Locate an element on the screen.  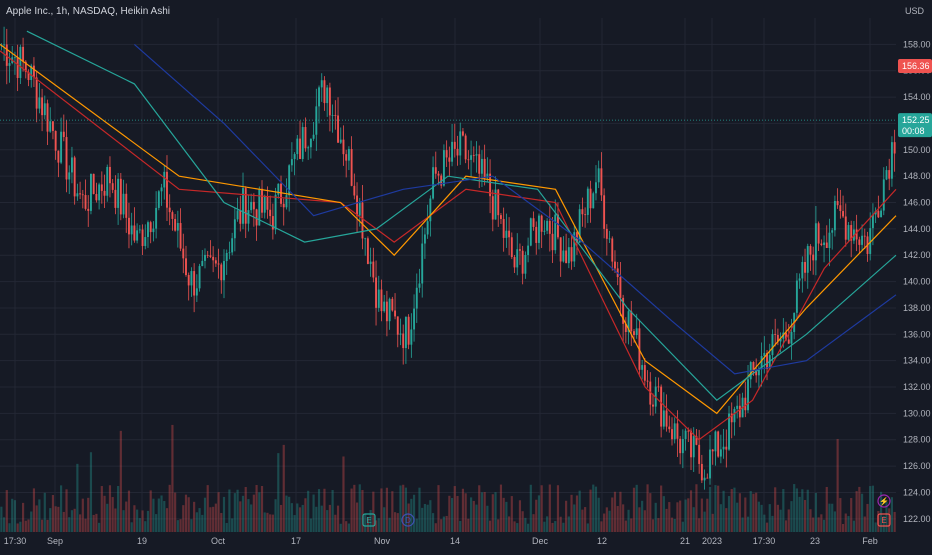
x-tick-label: 2023 is located at coordinates (712, 541).